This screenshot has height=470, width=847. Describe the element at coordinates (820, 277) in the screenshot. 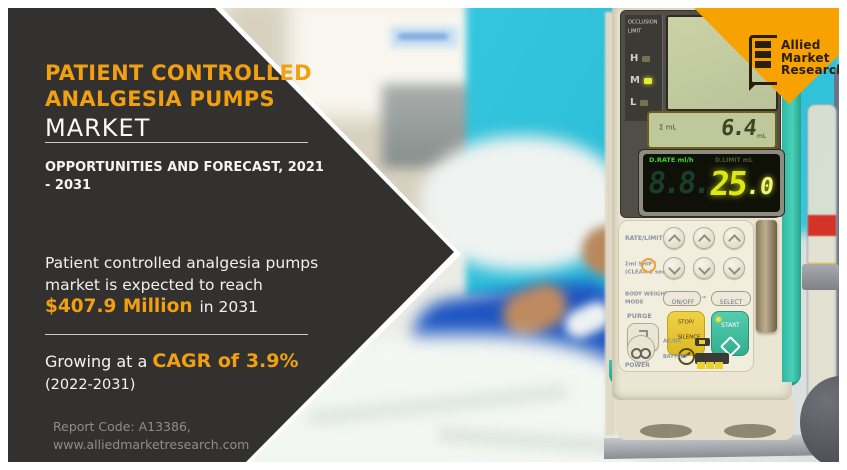

I see `pole-clamp` at that location.